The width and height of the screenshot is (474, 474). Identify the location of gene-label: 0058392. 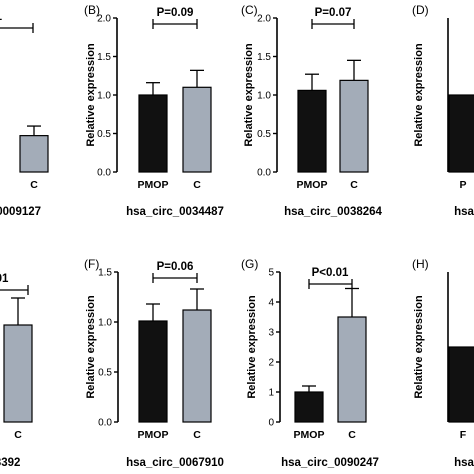
(10, 463).